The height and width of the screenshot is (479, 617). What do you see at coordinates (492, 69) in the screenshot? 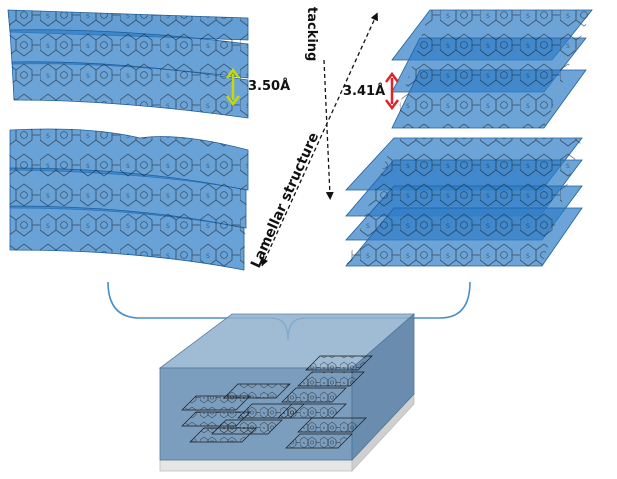
I see `right-upper-block` at bounding box center [492, 69].